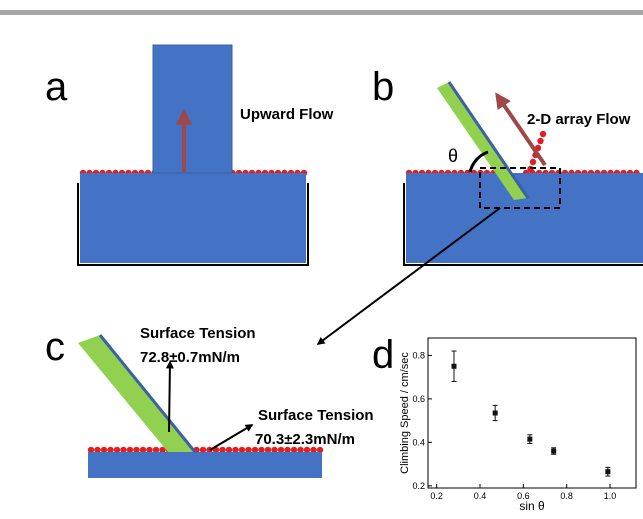 Image resolution: width=643 pixels, height=519 pixels. Describe the element at coordinates (418, 486) in the screenshot. I see `y-tick-label: 0.2` at that location.